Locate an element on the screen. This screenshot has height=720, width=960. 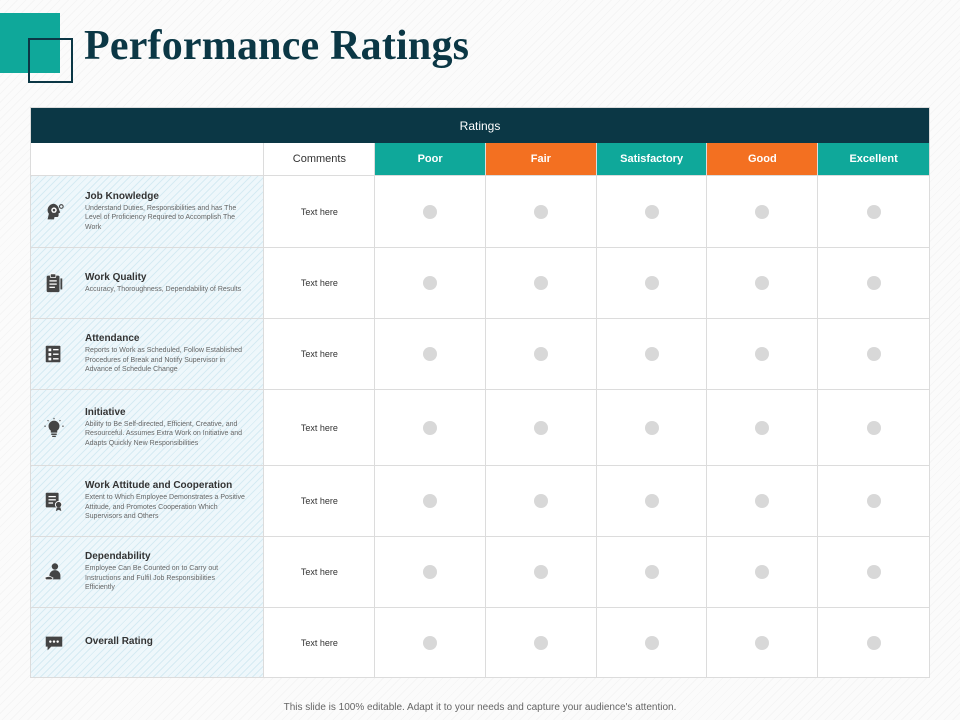
criteria-title: Attendance is located at coordinates (112, 339).